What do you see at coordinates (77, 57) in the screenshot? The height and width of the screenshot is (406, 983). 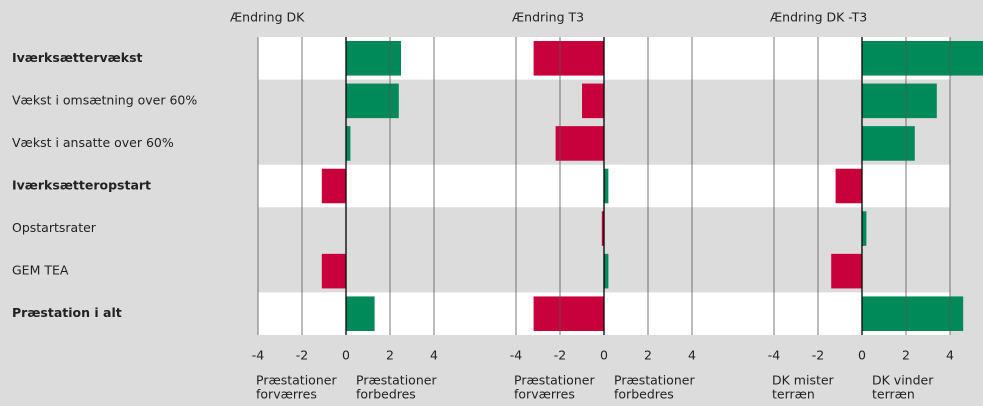 I see `category-label: Iværksættervækst` at bounding box center [77, 57].